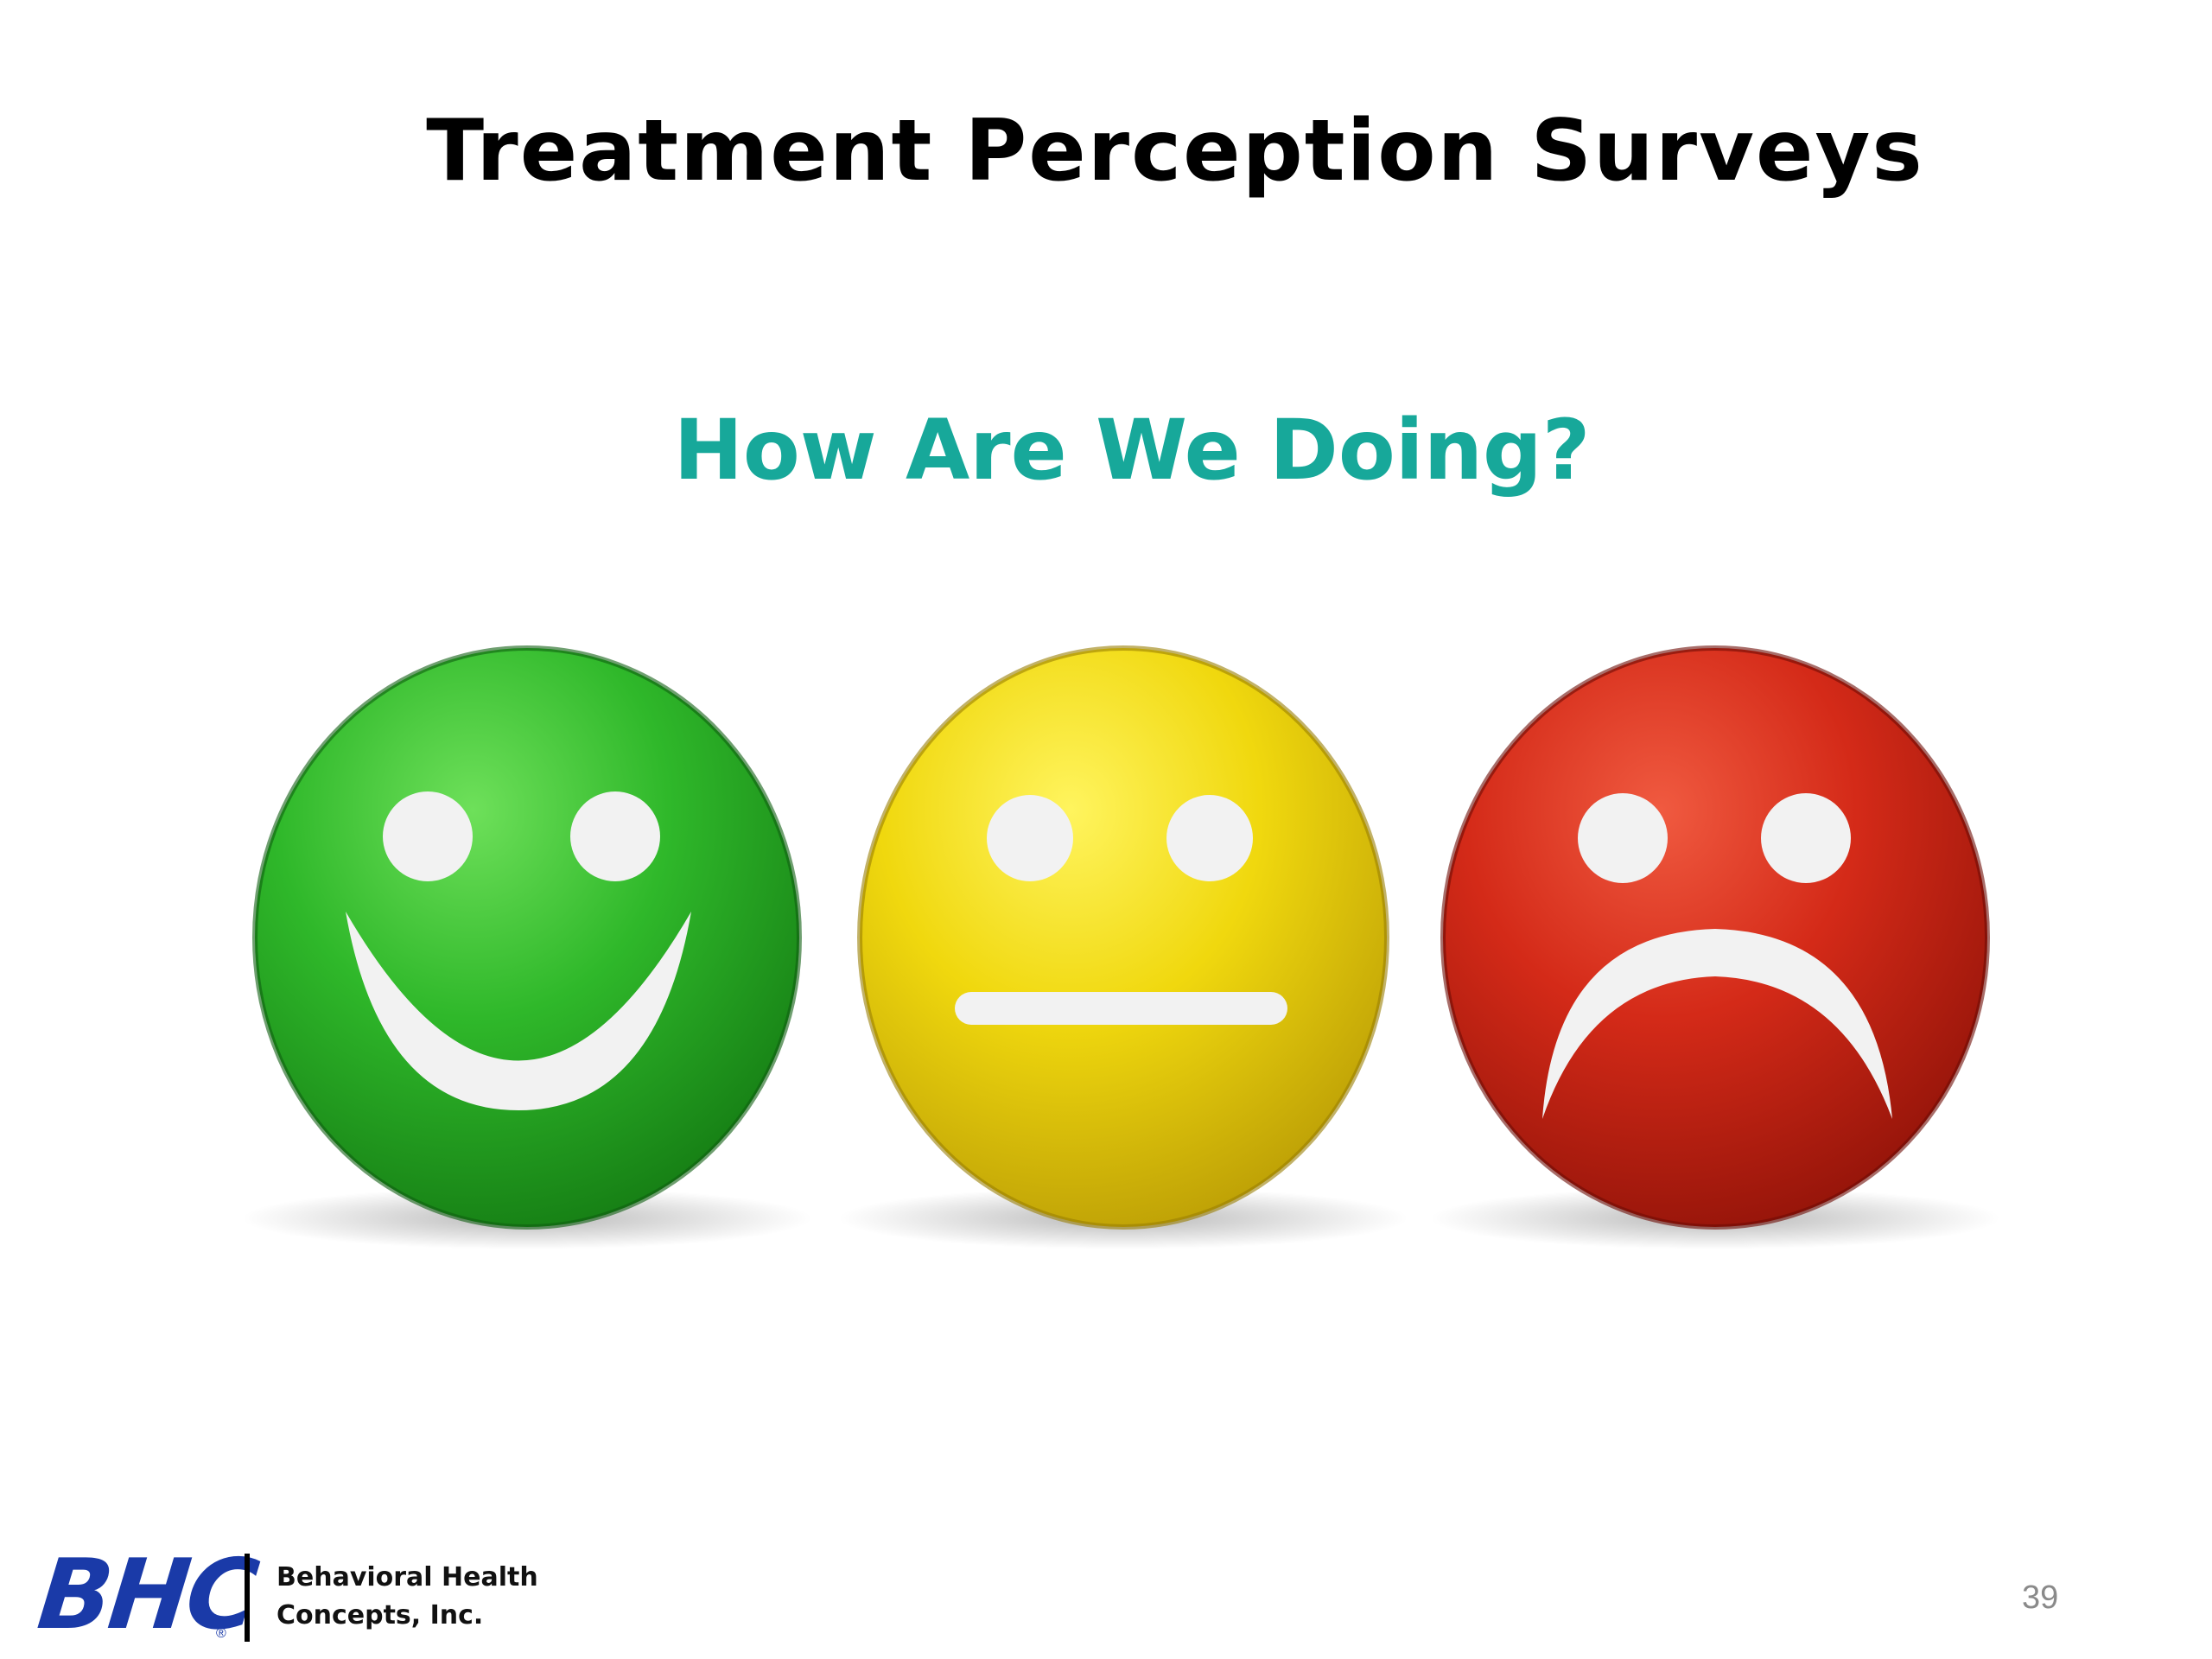 The height and width of the screenshot is (1659, 2212). What do you see at coordinates (1121, 1008) in the screenshot?
I see `flat-mouth` at bounding box center [1121, 1008].